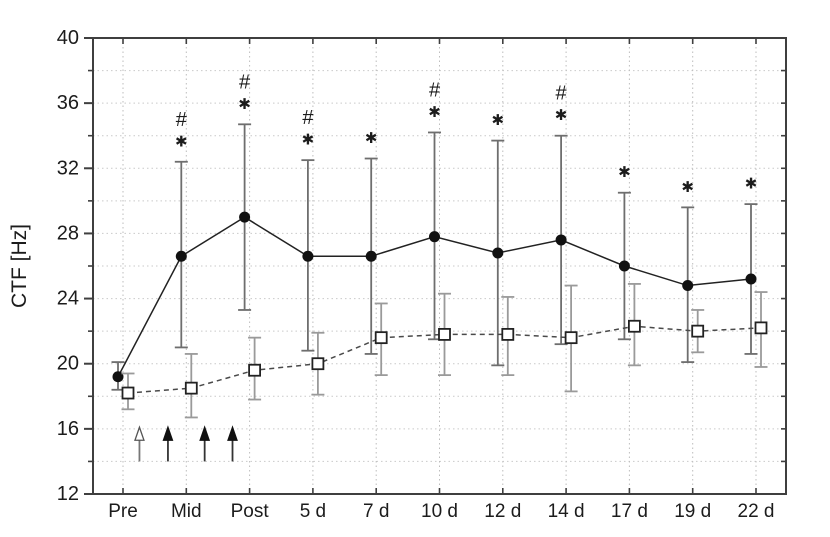 This screenshot has width=830, height=537. I want to click on open-arrow-head-icon, so click(139, 433).